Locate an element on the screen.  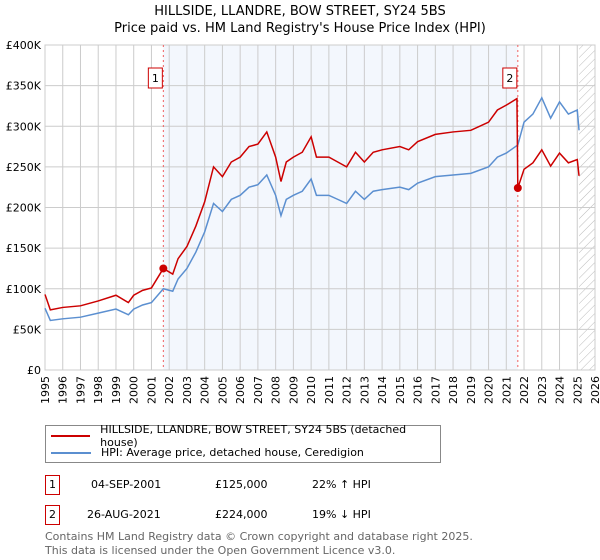
sale-hpi-diff: 22% ↑ HPI is located at coordinates (341, 484).